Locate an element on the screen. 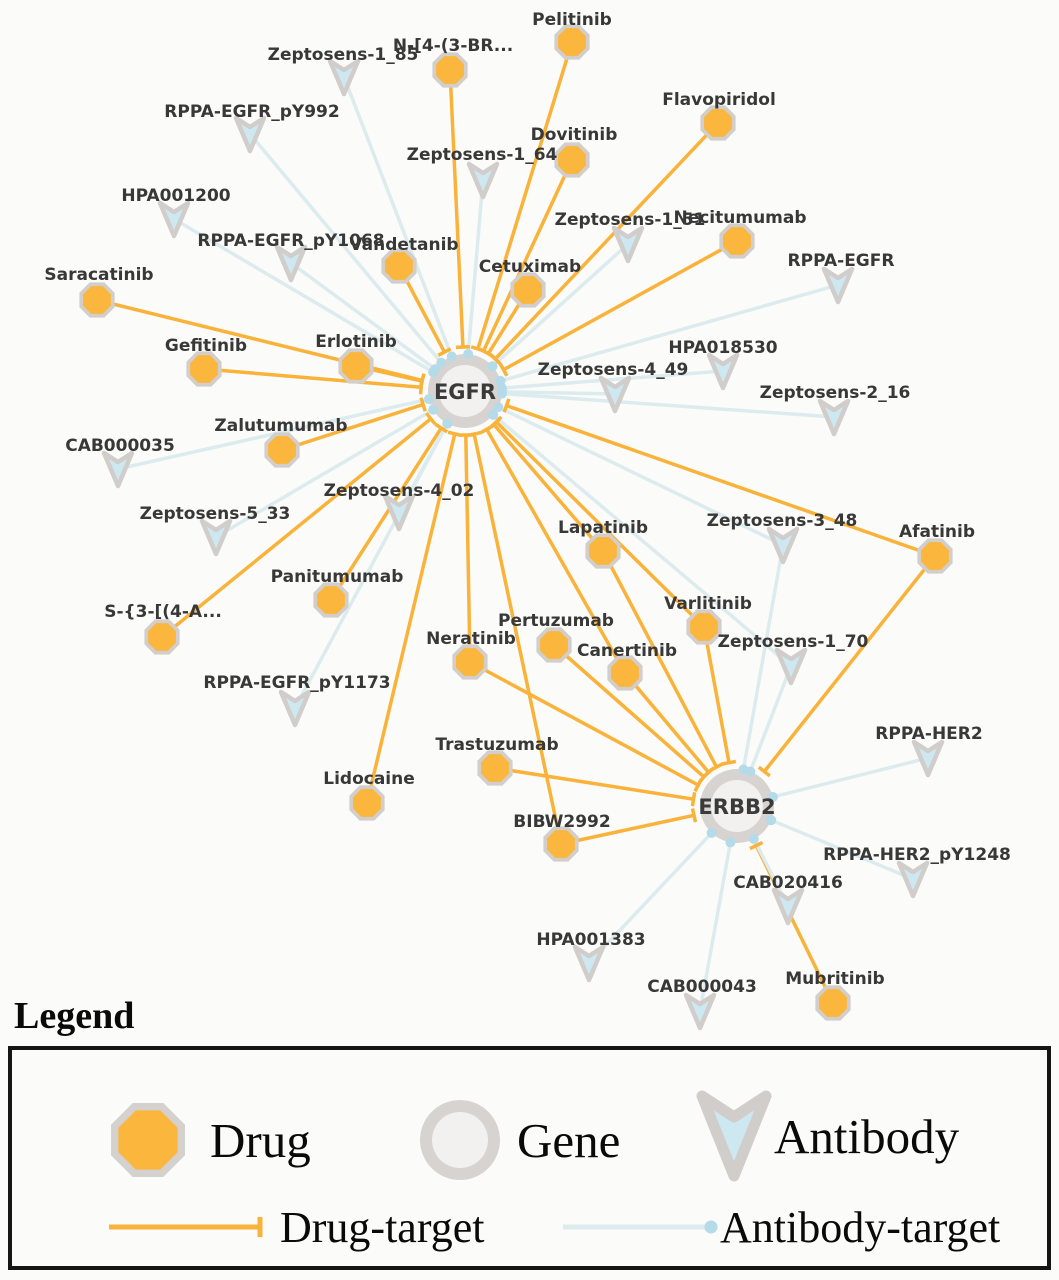  drug-target-edge-necitumumab is located at coordinates (620, 305).